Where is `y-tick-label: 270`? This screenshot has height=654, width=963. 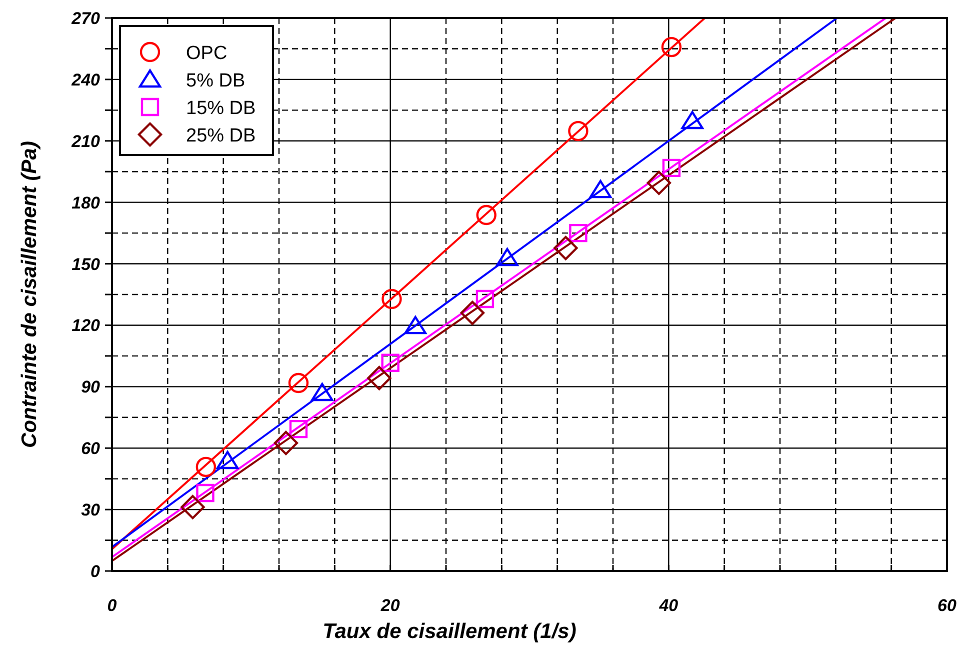 y-tick-label: 270 is located at coordinates (85, 18).